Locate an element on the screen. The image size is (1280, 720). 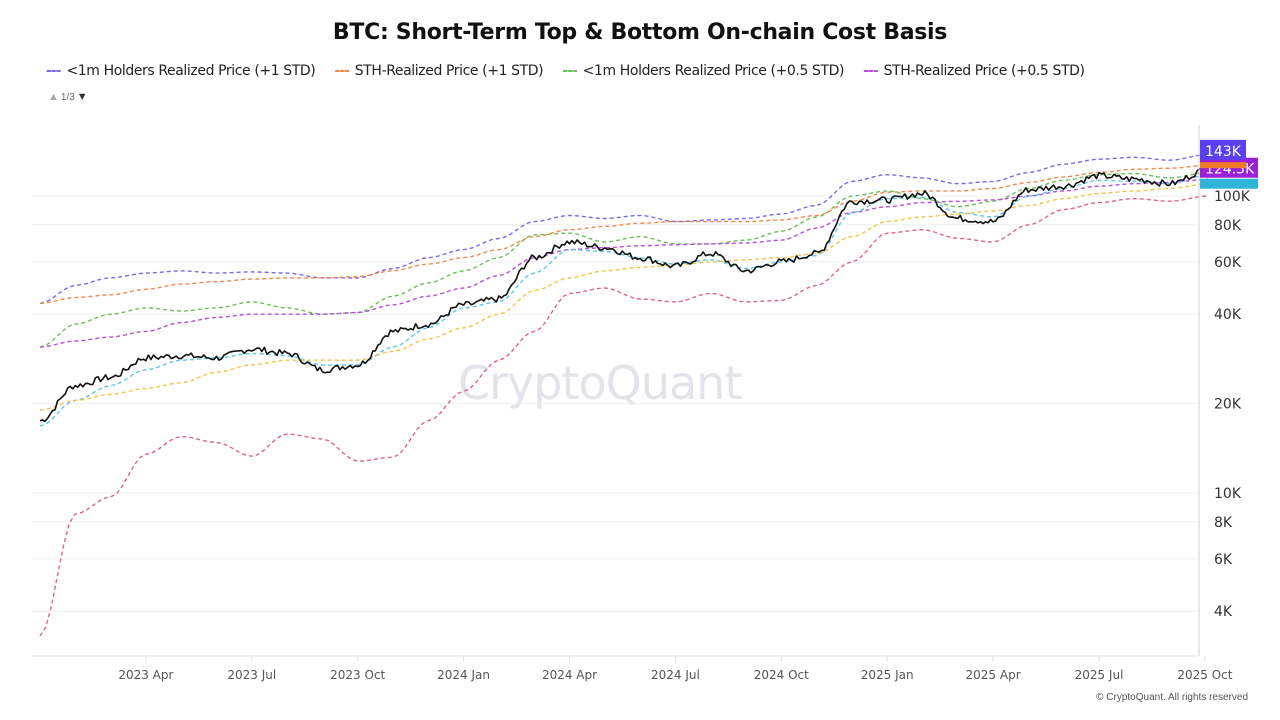
legend-item-0: --- <1m Holders Realized Price (+1 STD) is located at coordinates (181, 71).